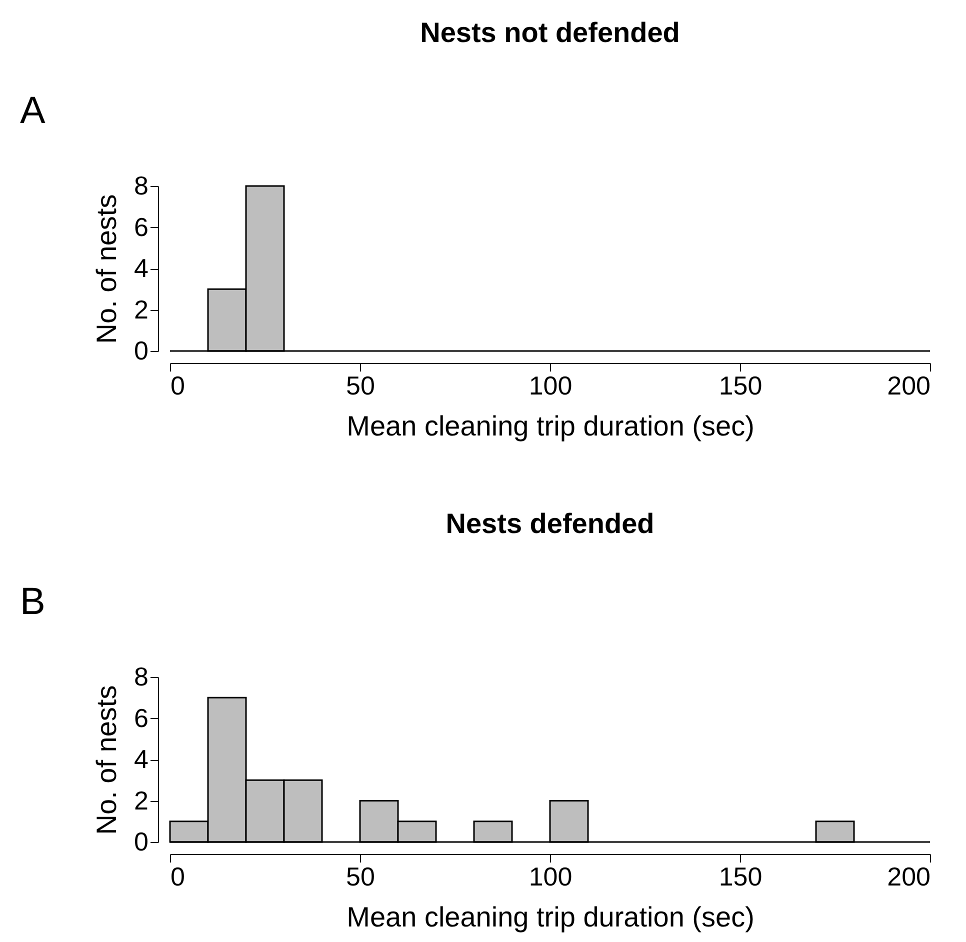 This screenshot has width=966, height=942. Describe the element at coordinates (33, 111) in the screenshot. I see `text: A` at that location.